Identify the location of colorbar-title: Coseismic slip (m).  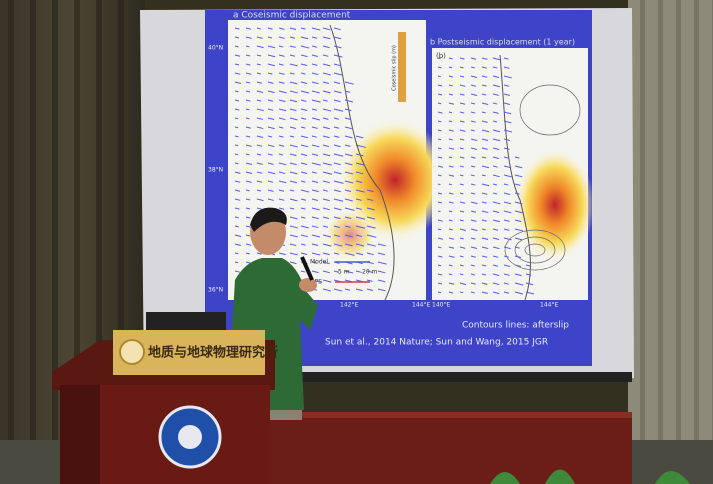
(395, 68).